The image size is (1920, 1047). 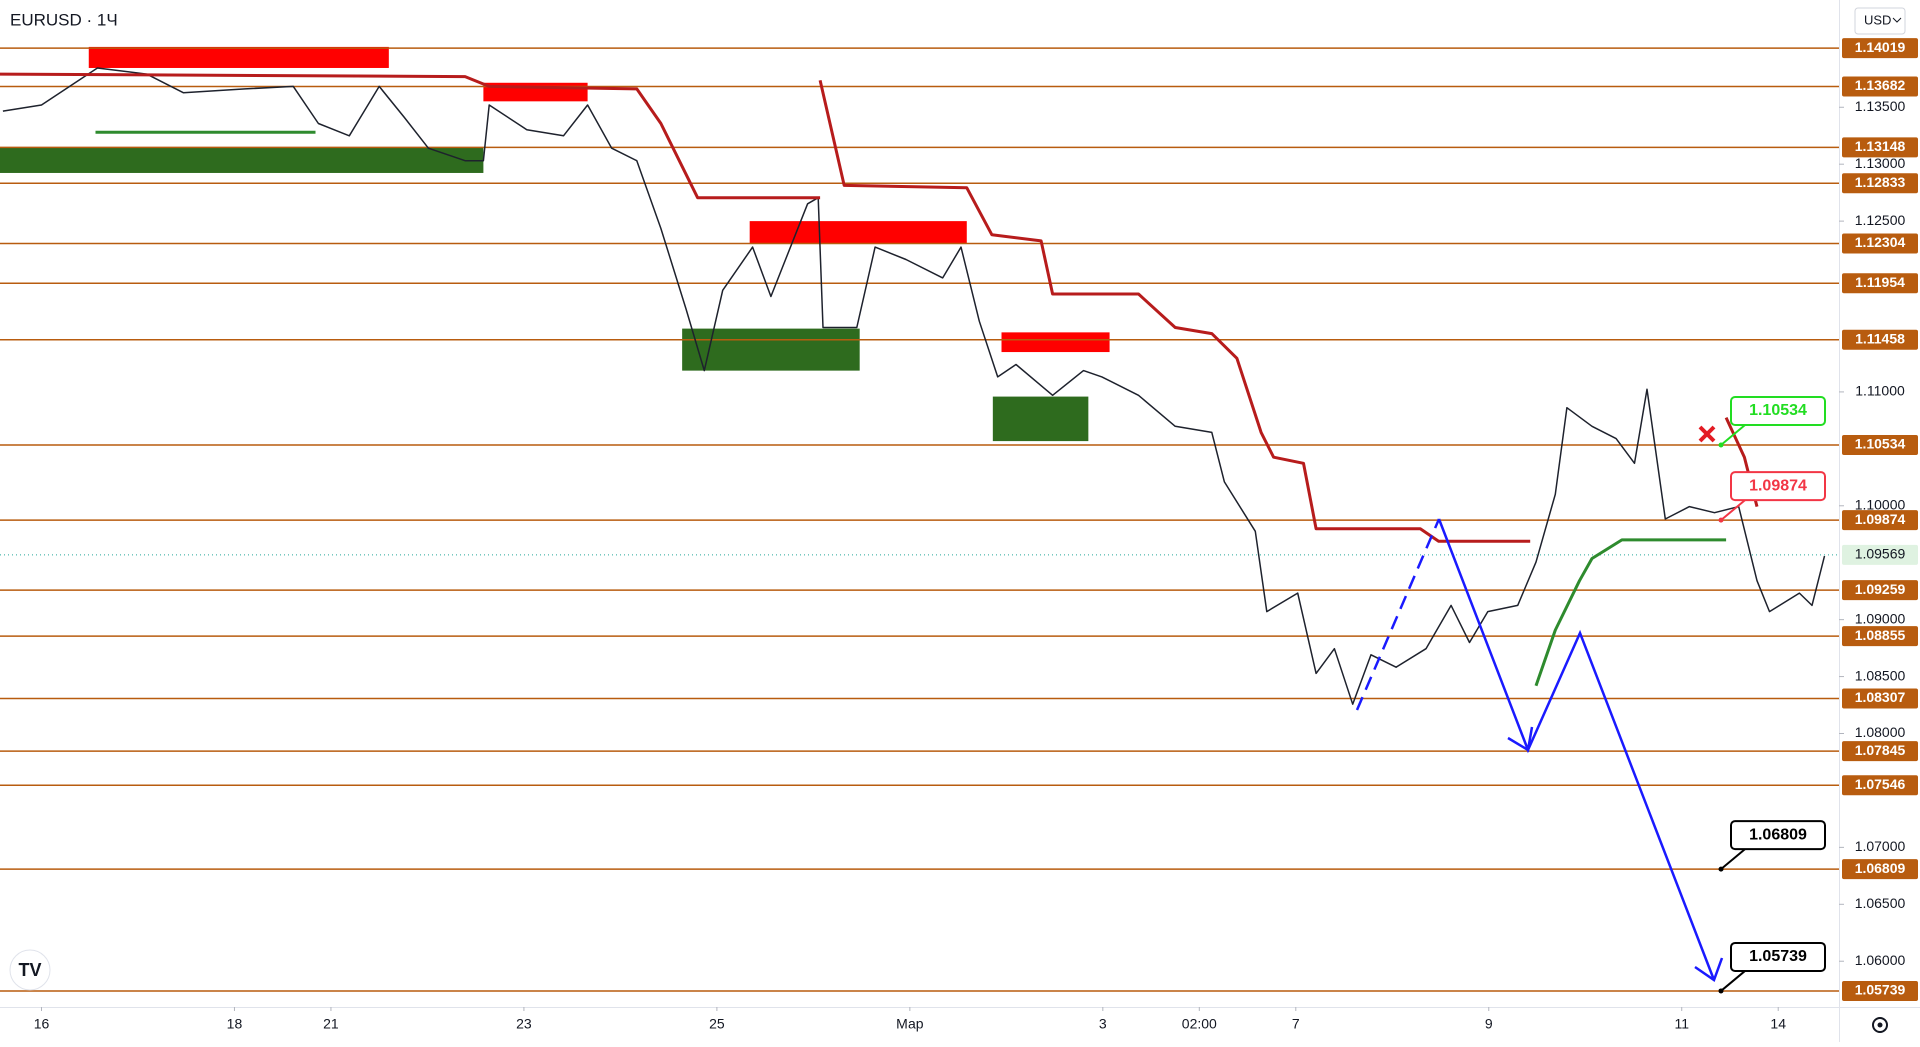 I want to click on level-label: 1.05739, so click(x=1880, y=990).